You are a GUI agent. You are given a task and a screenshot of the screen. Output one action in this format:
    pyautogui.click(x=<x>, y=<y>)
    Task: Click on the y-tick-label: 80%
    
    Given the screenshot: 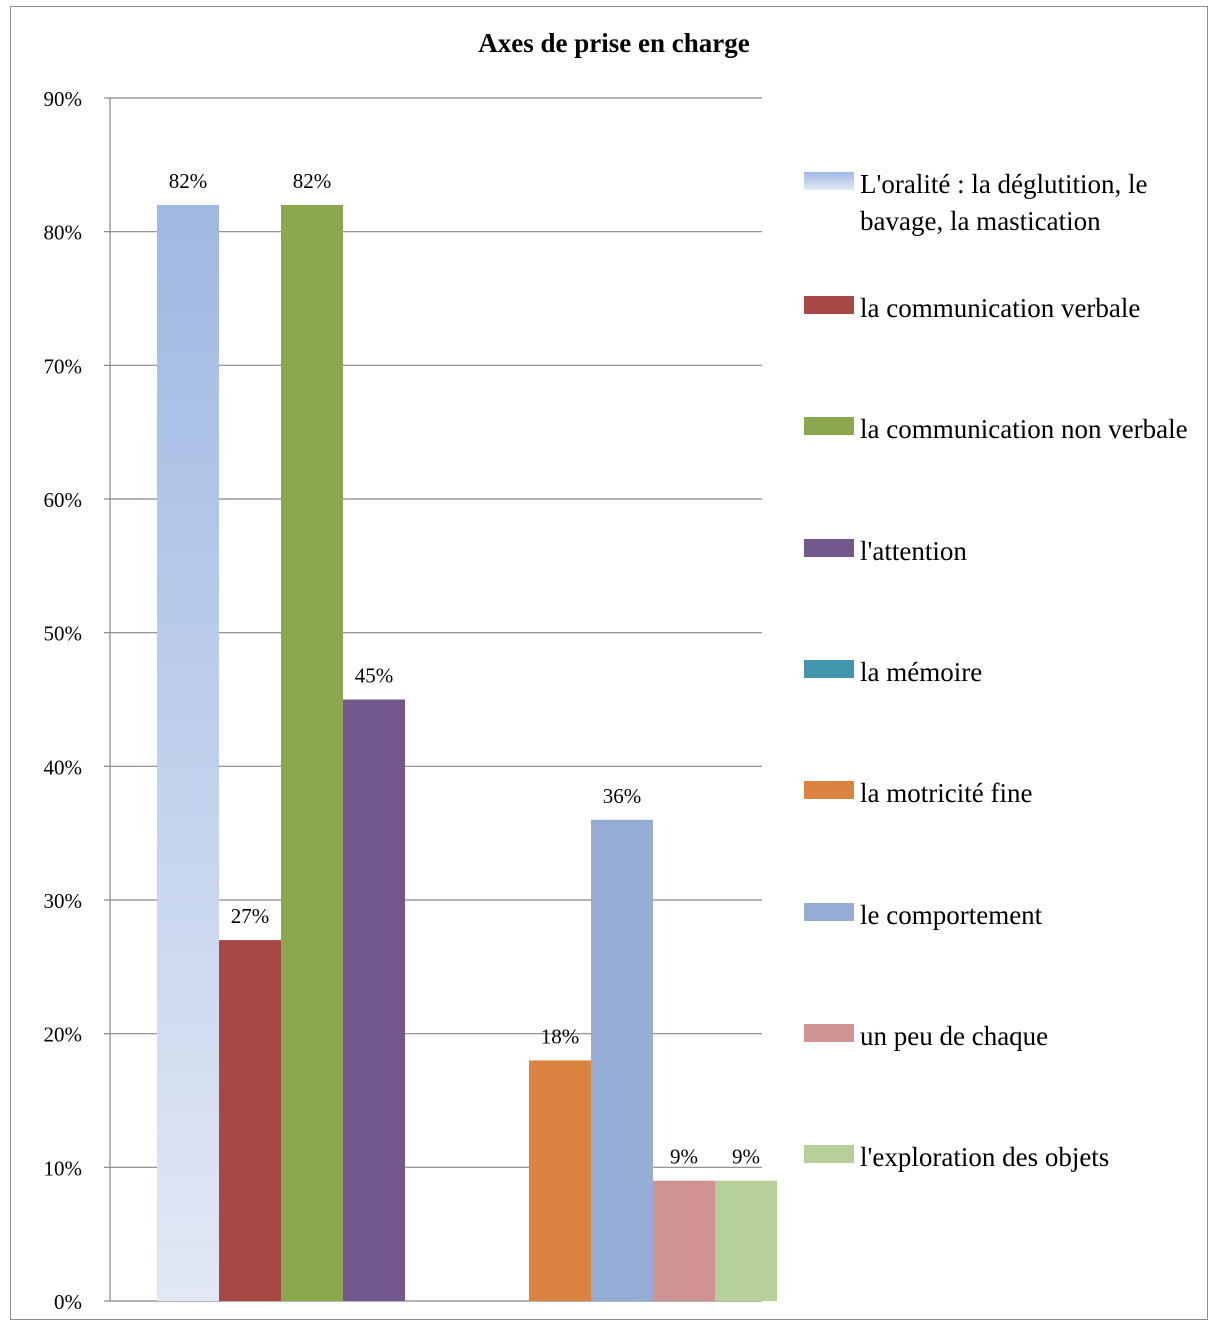 What is the action you would take?
    pyautogui.click(x=63, y=233)
    